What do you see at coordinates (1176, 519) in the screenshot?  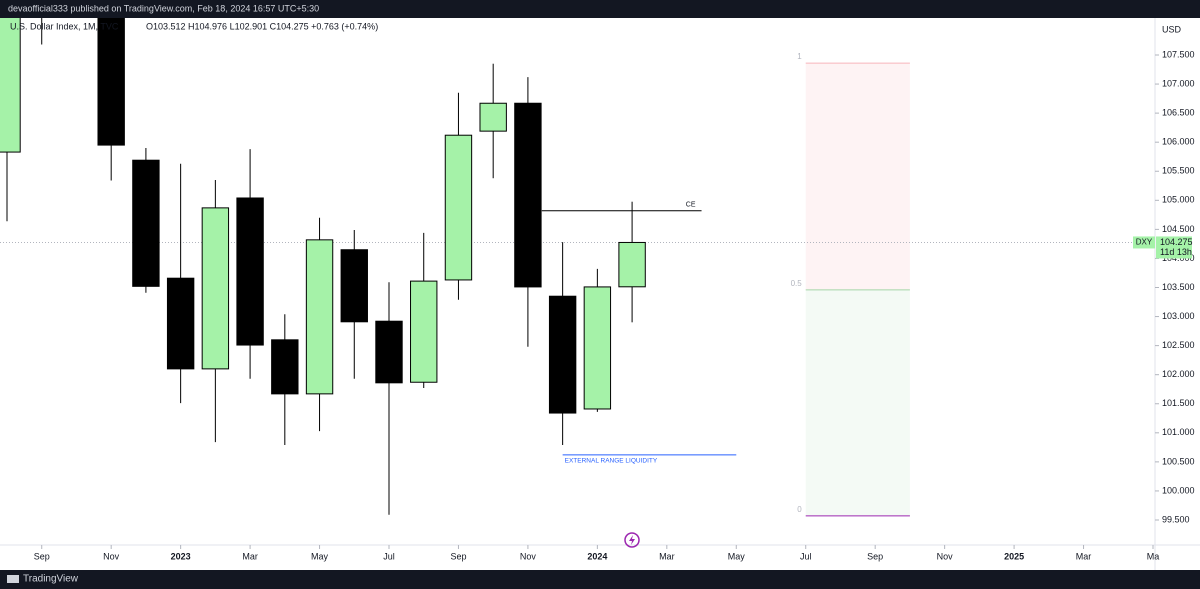 I see `y-tick-label: 99.500` at bounding box center [1176, 519].